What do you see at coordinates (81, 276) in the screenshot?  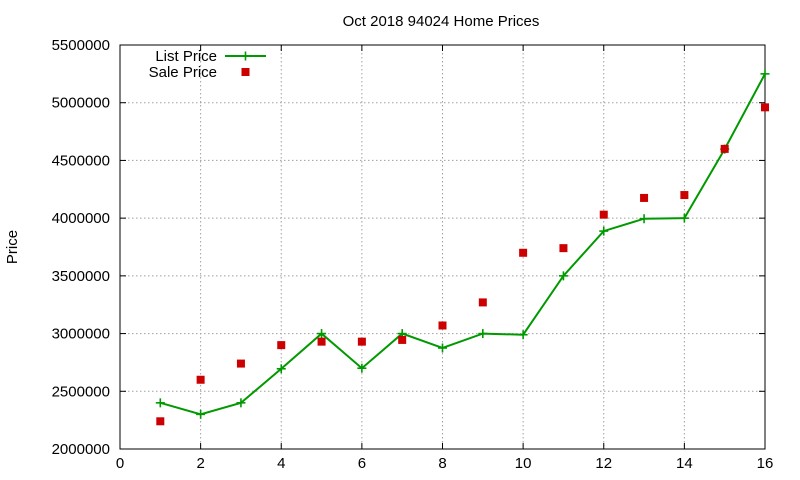 I see `y-tick-label: 3500000` at bounding box center [81, 276].